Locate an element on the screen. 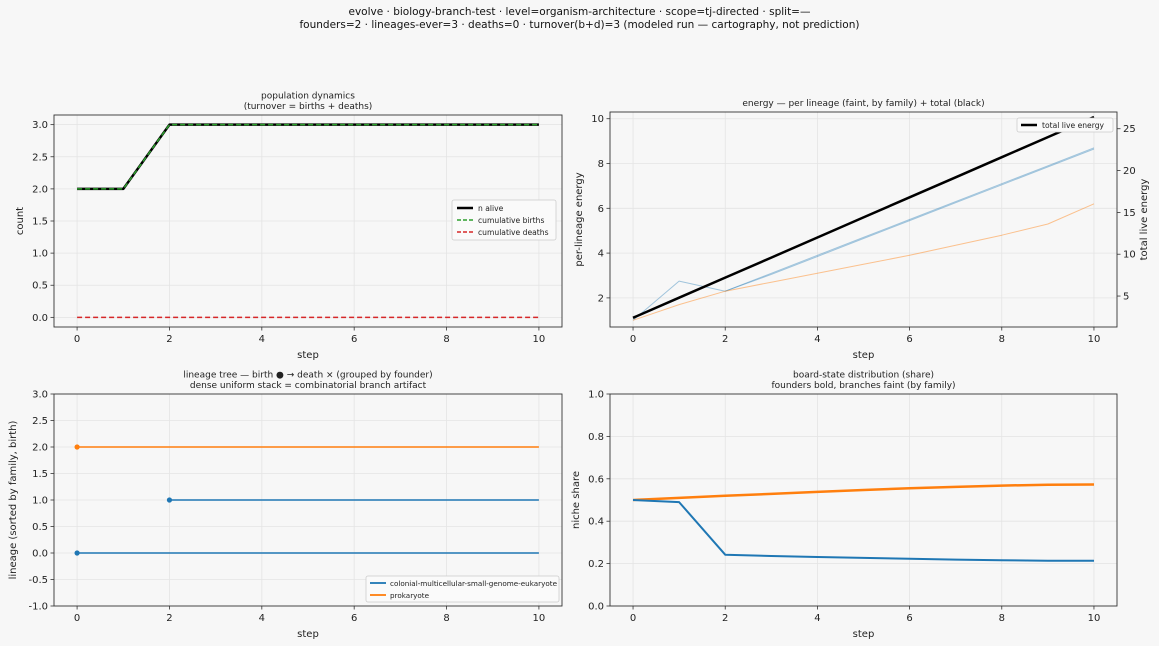  y2-tick-label: 5 is located at coordinates (1126, 297).